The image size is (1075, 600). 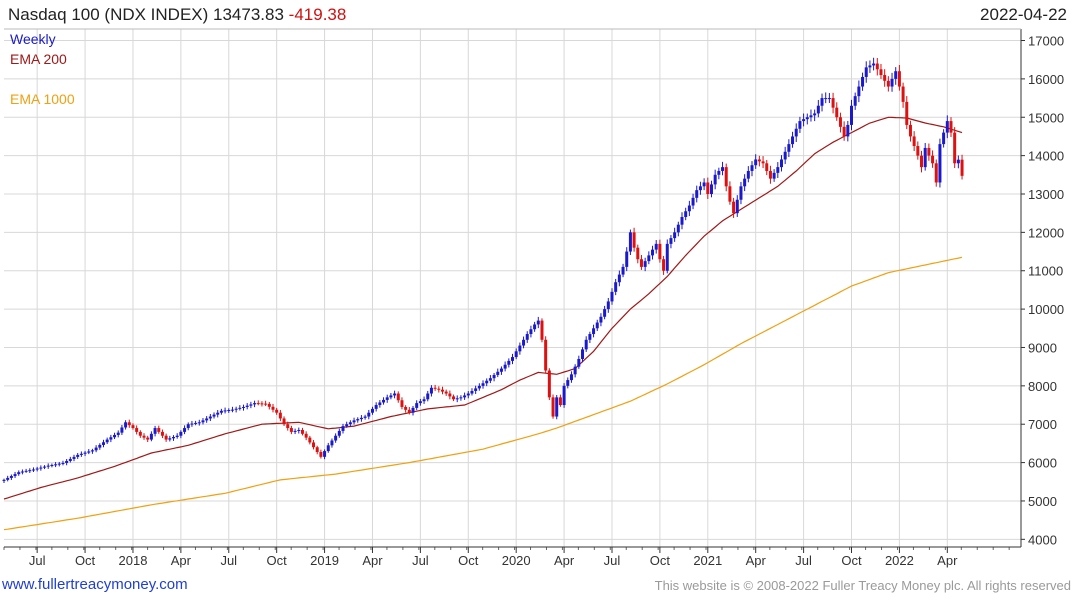 What do you see at coordinates (33, 39) in the screenshot?
I see `legend-weekly: Weekly` at bounding box center [33, 39].